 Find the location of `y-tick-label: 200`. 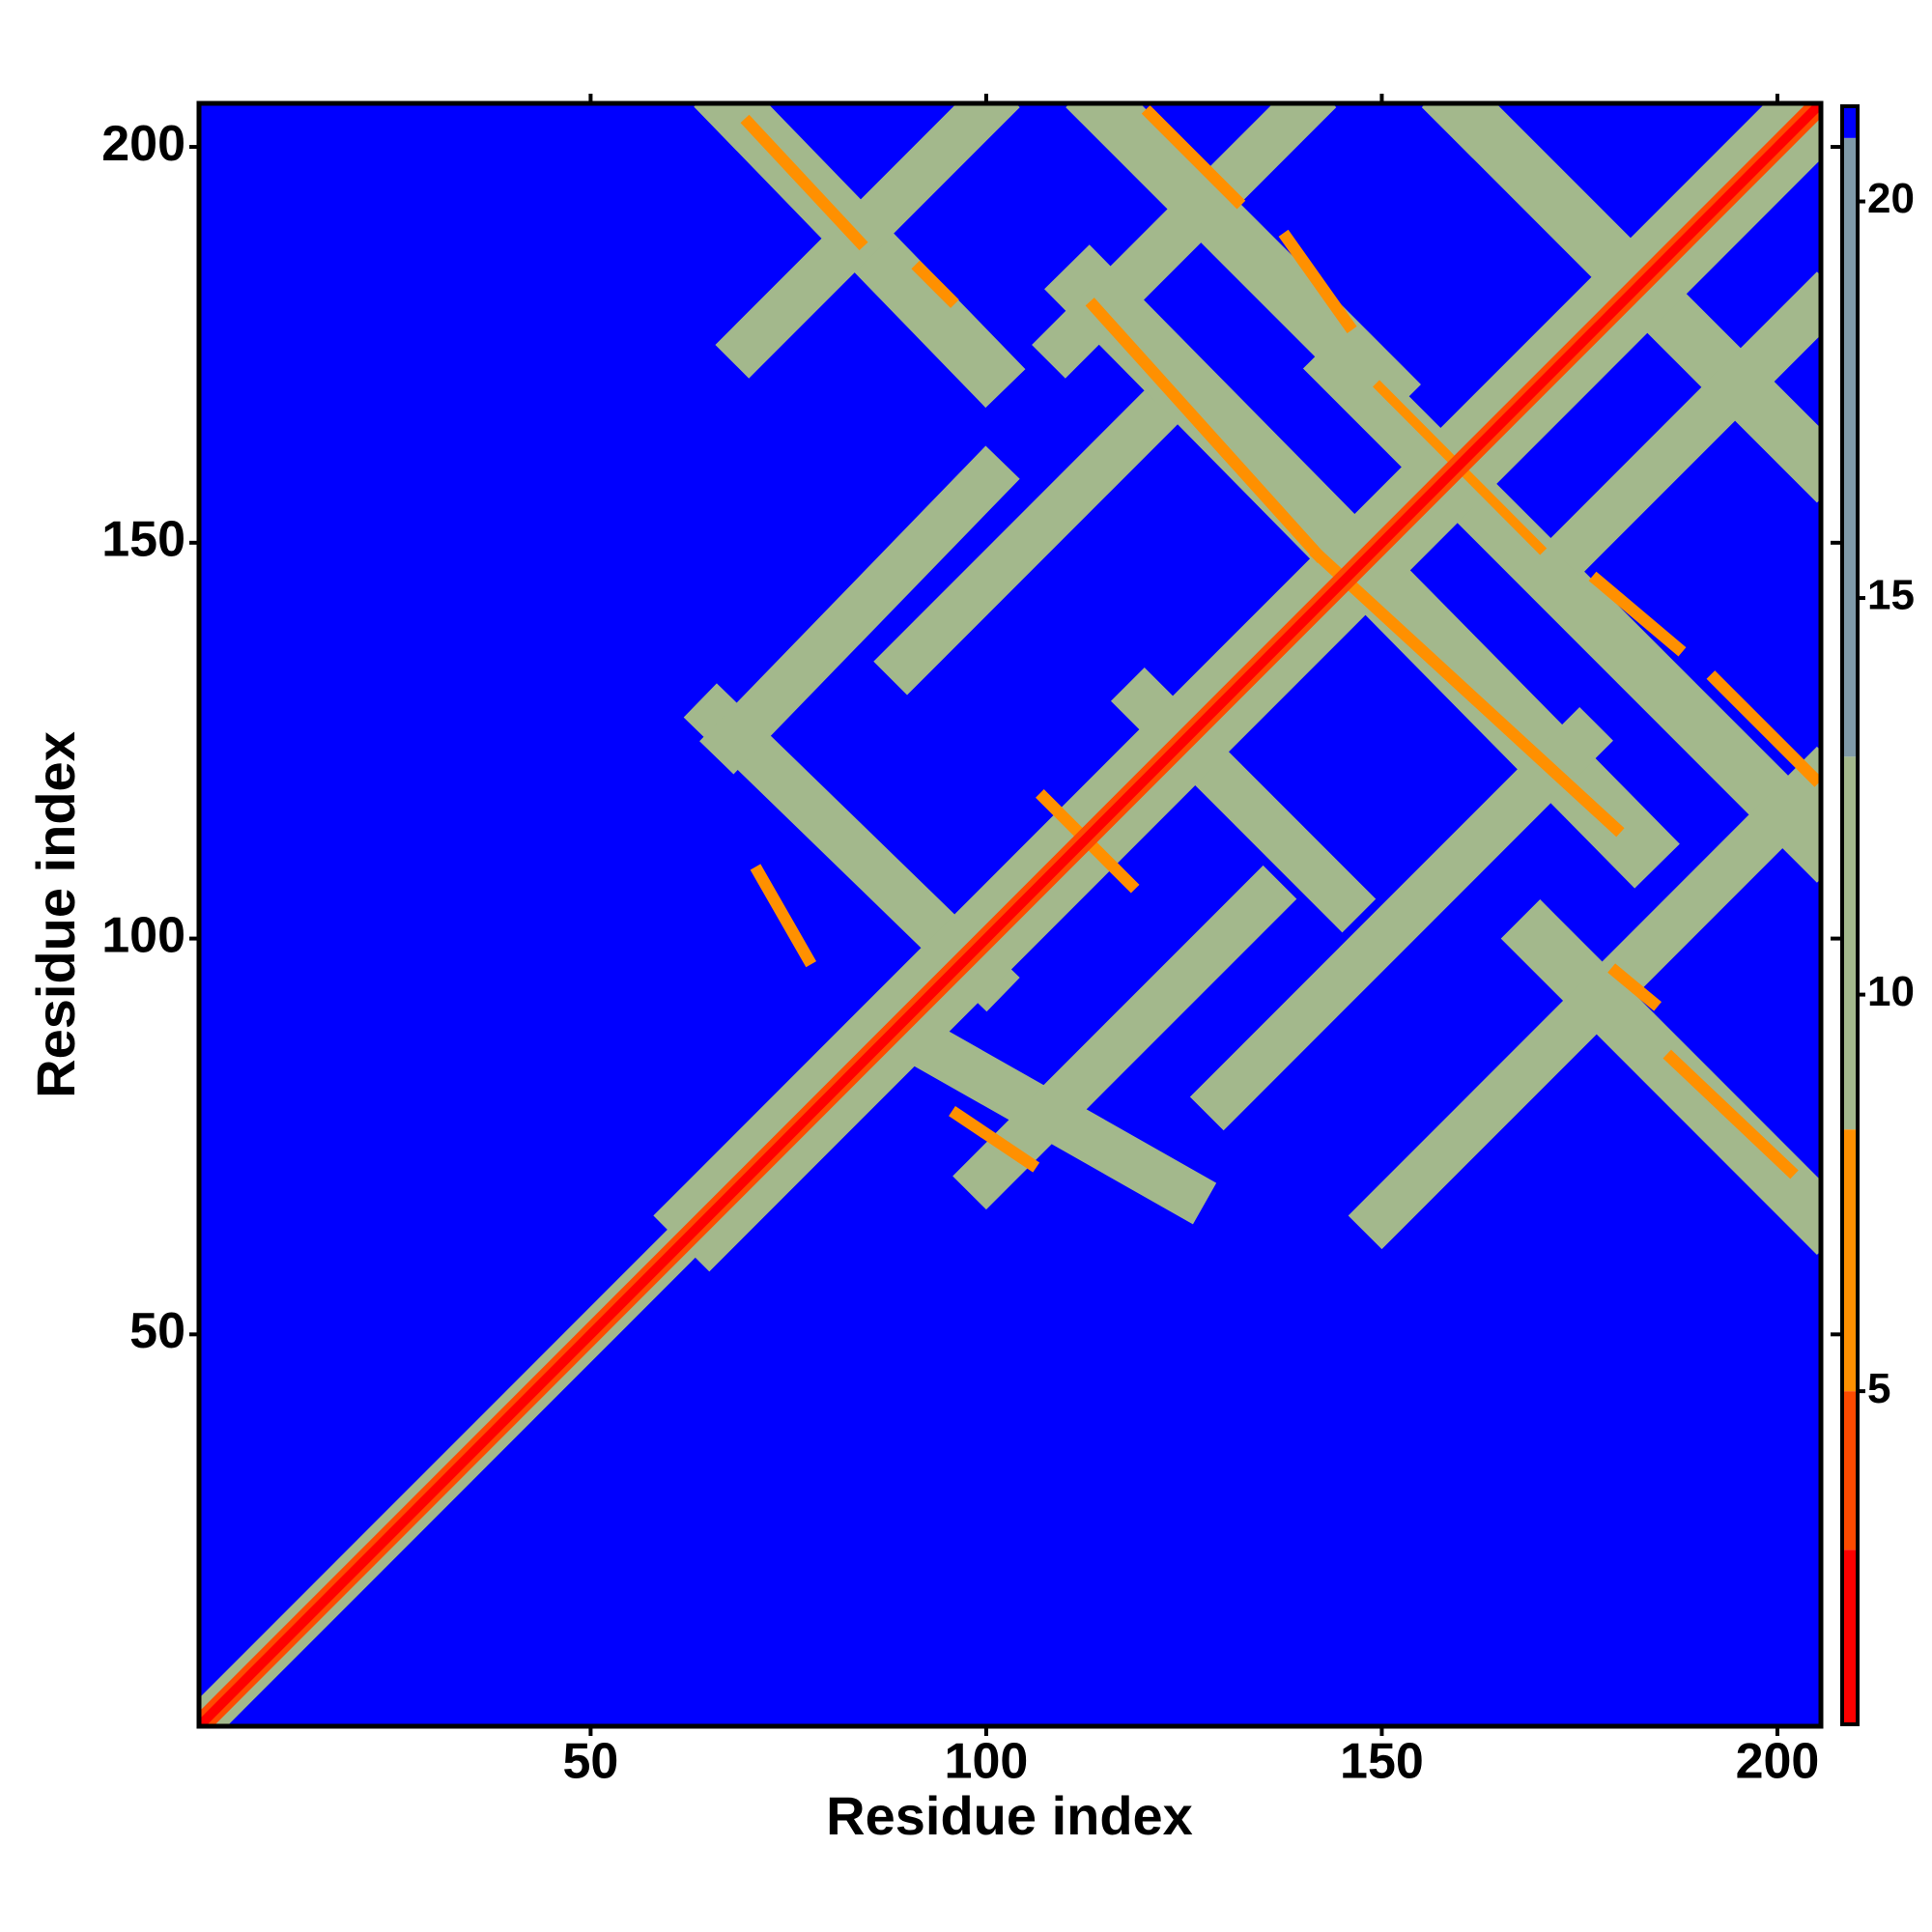

y-tick-label: 200 is located at coordinates (143, 144).